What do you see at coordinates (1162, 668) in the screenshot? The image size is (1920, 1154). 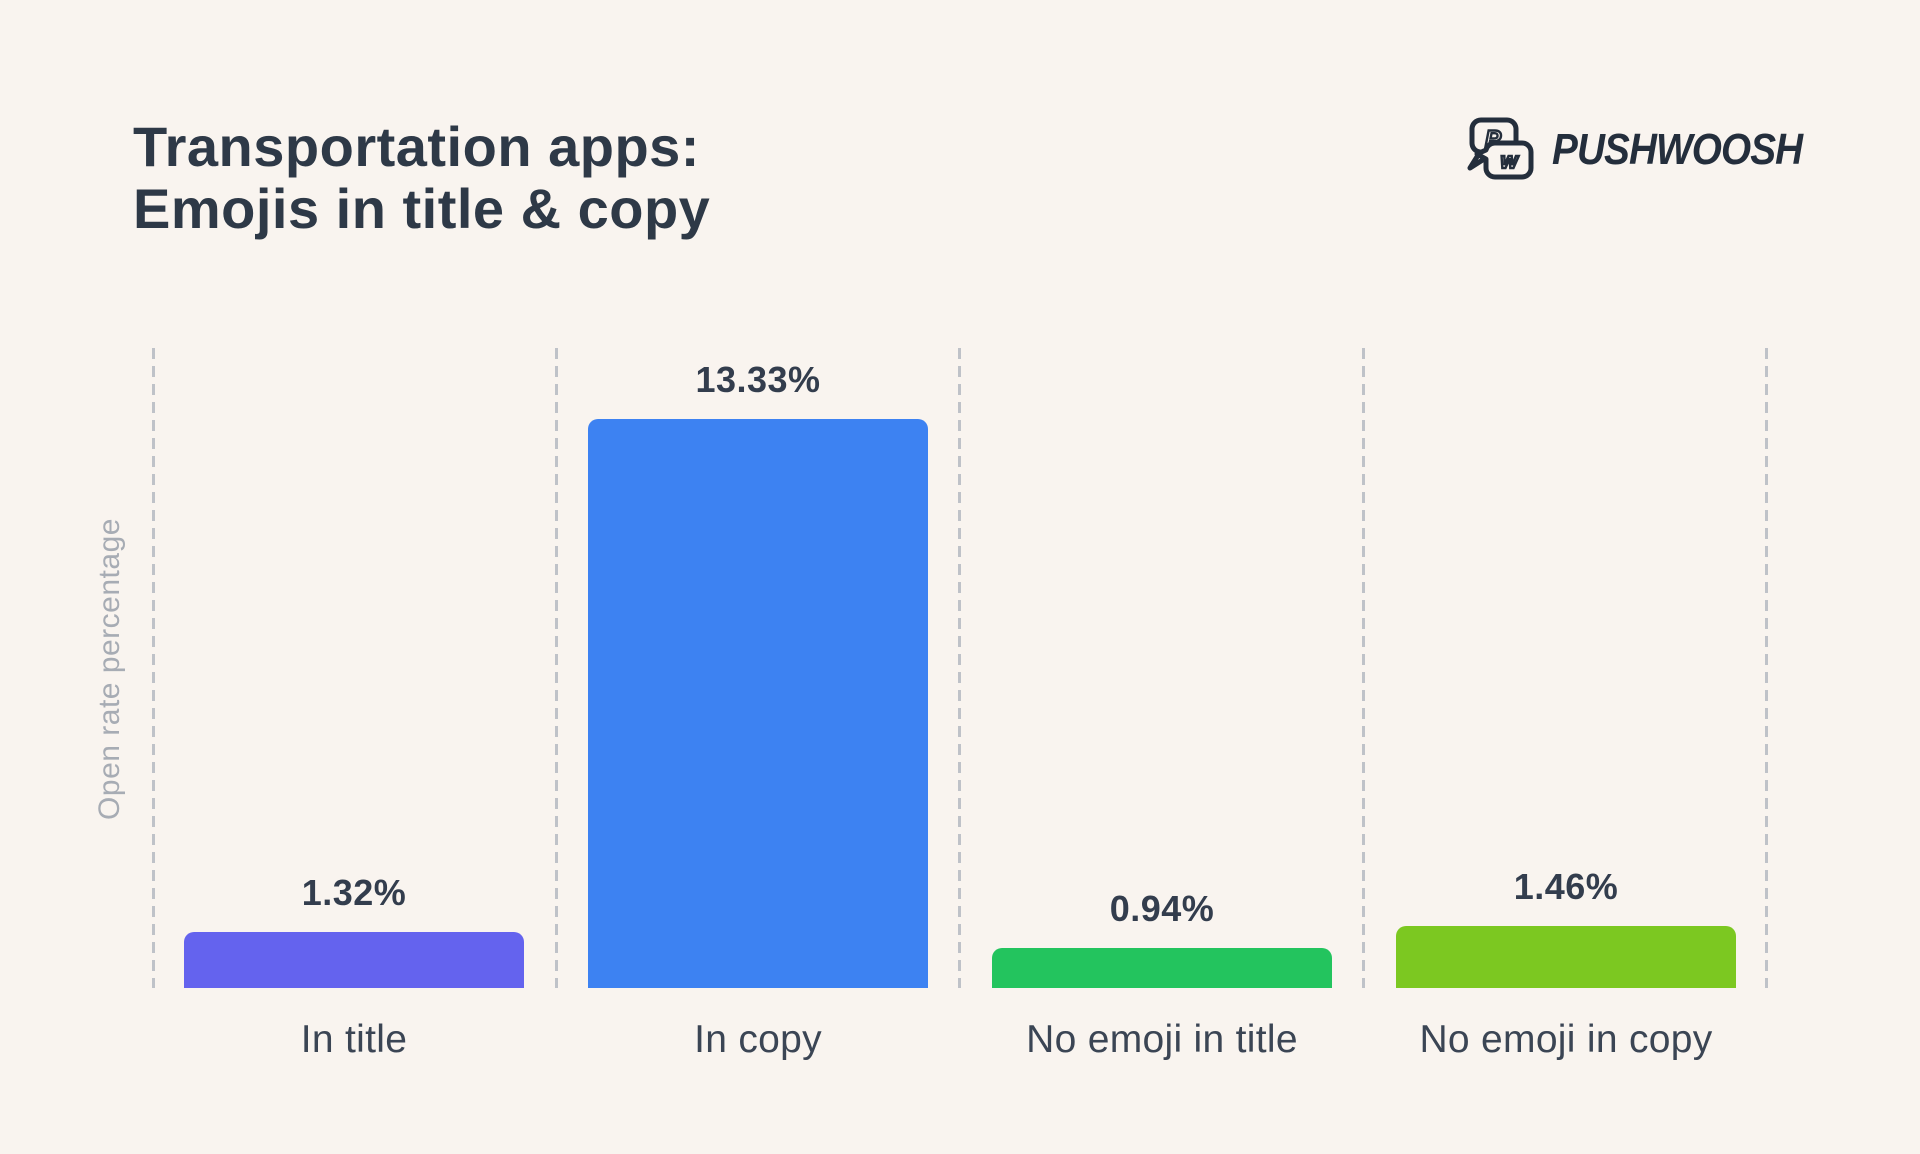 I see `bar-column-no-emoji-in-title: 0.94%` at bounding box center [1162, 668].